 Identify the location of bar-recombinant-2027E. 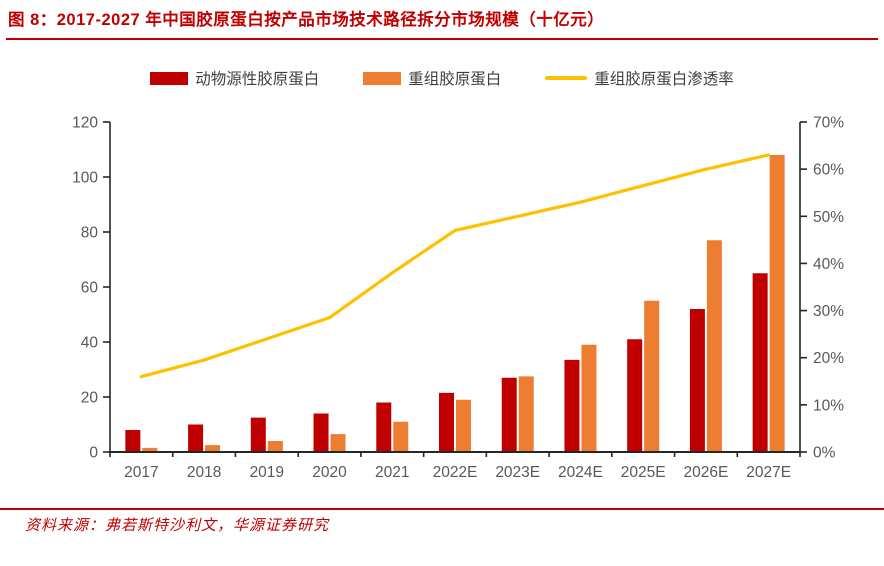
(777, 303).